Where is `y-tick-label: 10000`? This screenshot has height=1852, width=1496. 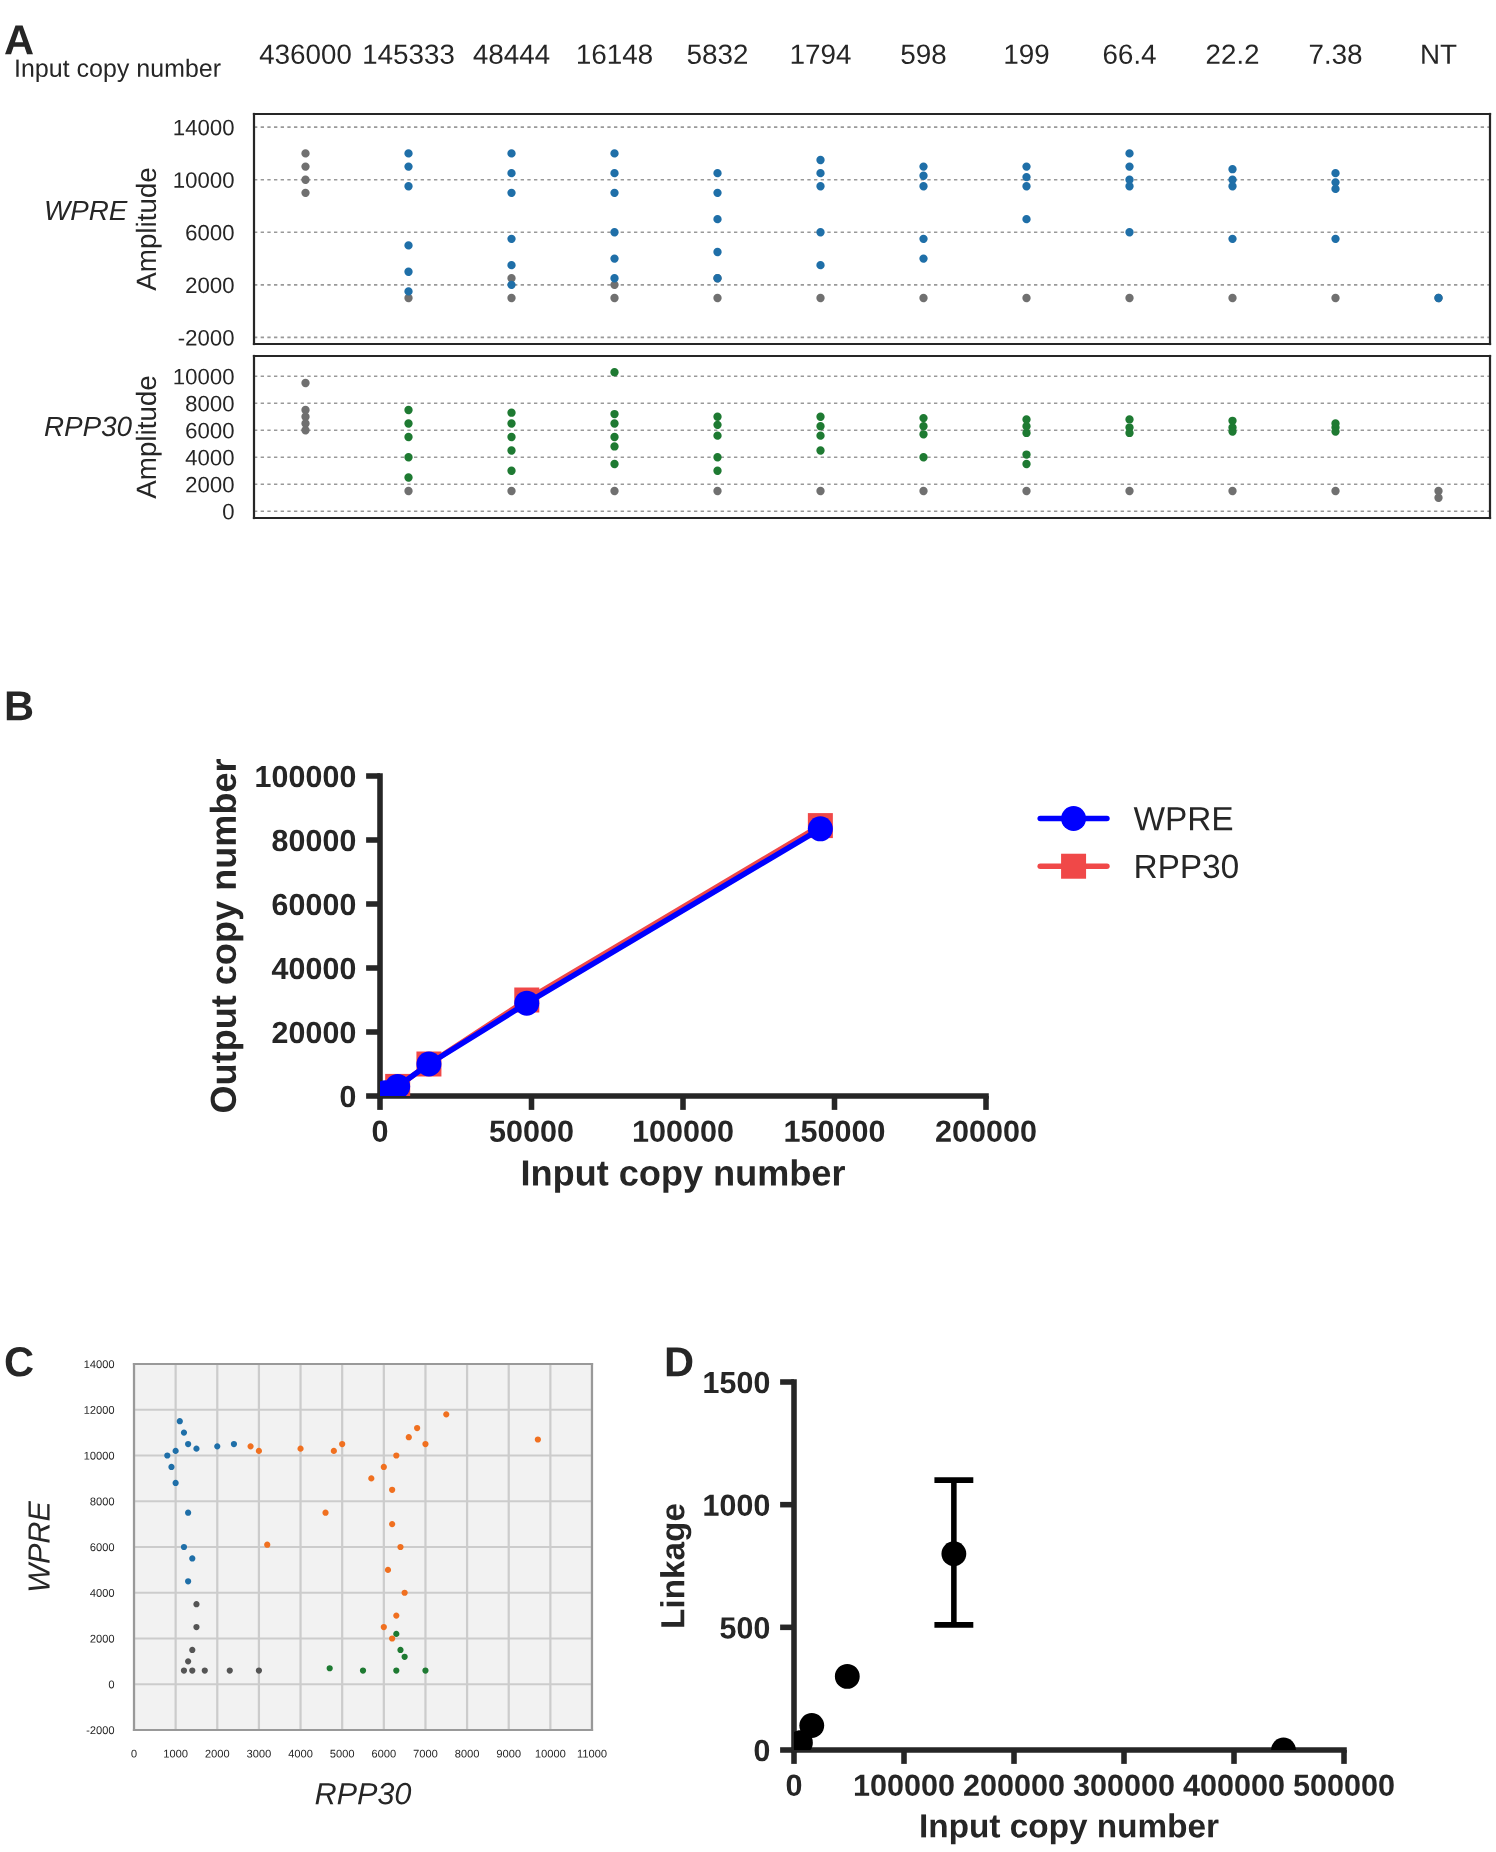 y-tick-label: 10000 is located at coordinates (204, 180).